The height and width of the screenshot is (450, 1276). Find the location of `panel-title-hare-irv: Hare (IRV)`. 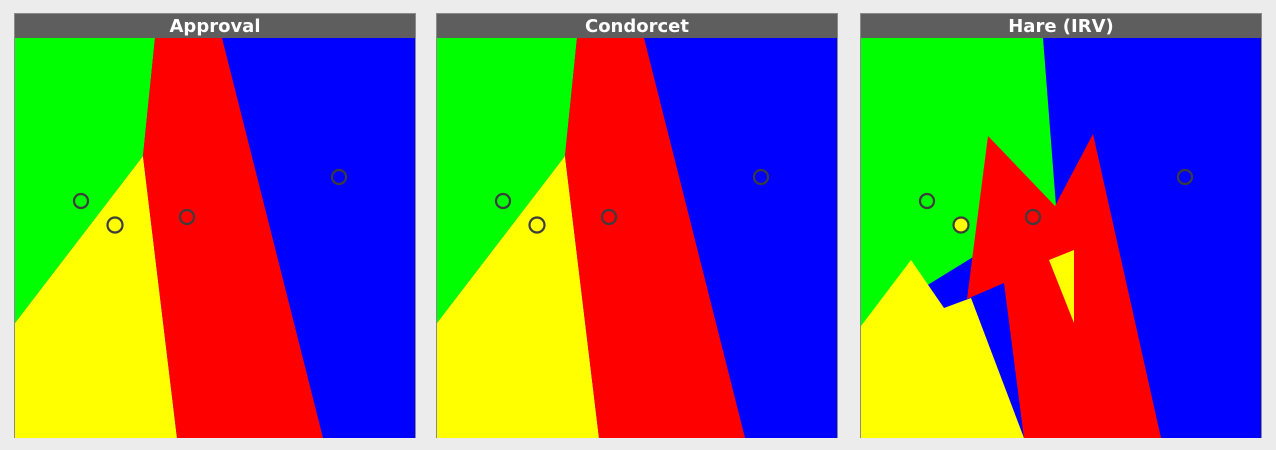

panel-title-hare-irv: Hare (IRV) is located at coordinates (1061, 26).